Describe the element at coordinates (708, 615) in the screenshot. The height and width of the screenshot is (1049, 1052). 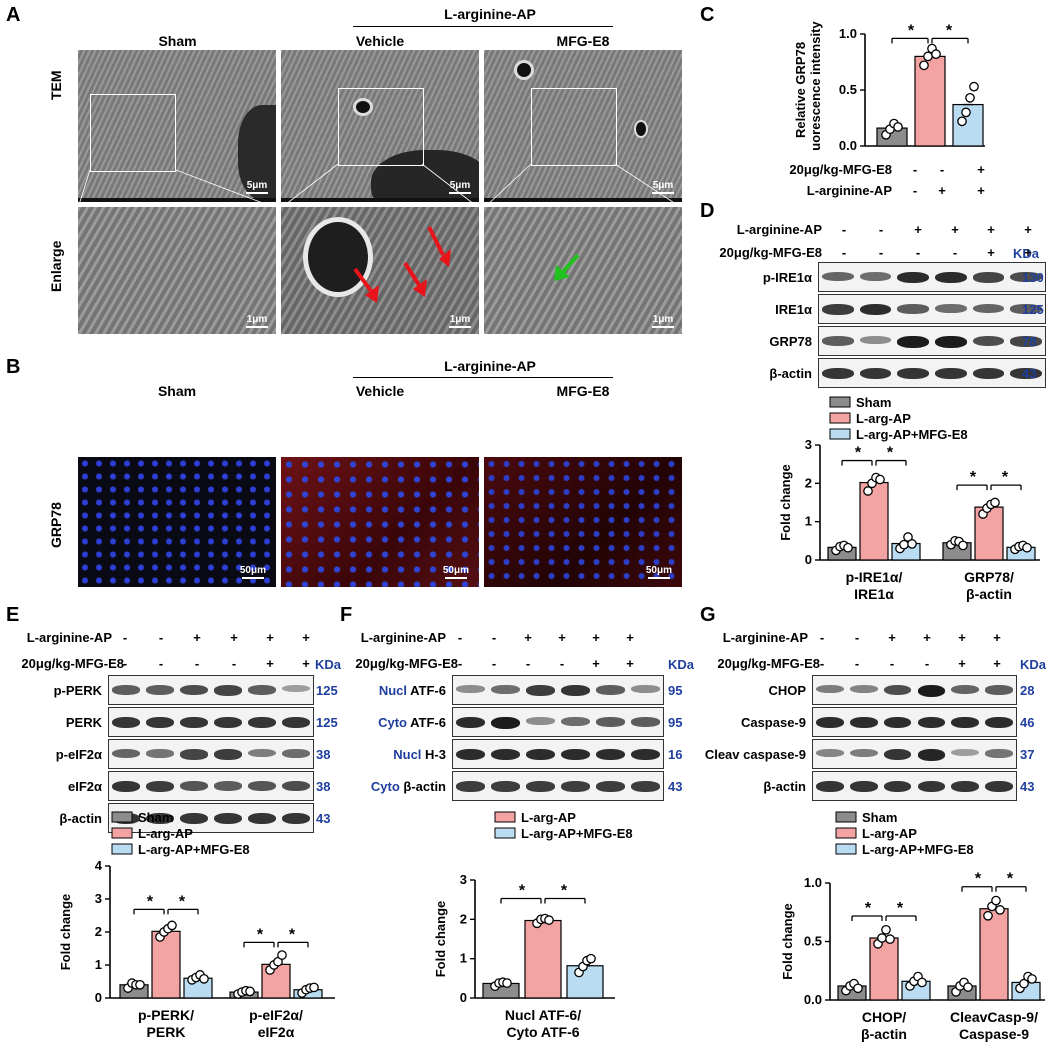
I see `panel-label-g: G` at that location.